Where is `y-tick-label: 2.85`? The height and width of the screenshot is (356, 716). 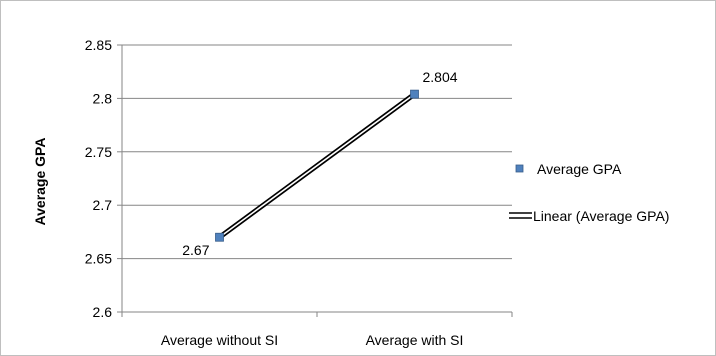 y-tick-label: 2.85 is located at coordinates (98, 45).